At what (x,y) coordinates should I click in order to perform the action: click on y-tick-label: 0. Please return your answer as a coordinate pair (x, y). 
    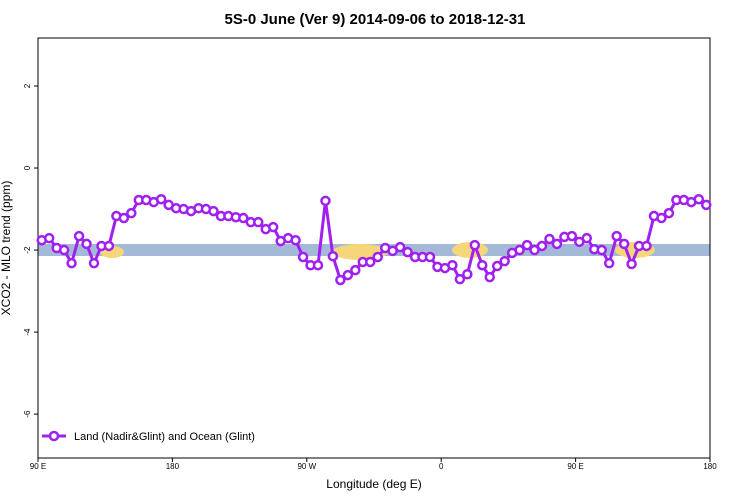
    Looking at the image, I should click on (27, 167).